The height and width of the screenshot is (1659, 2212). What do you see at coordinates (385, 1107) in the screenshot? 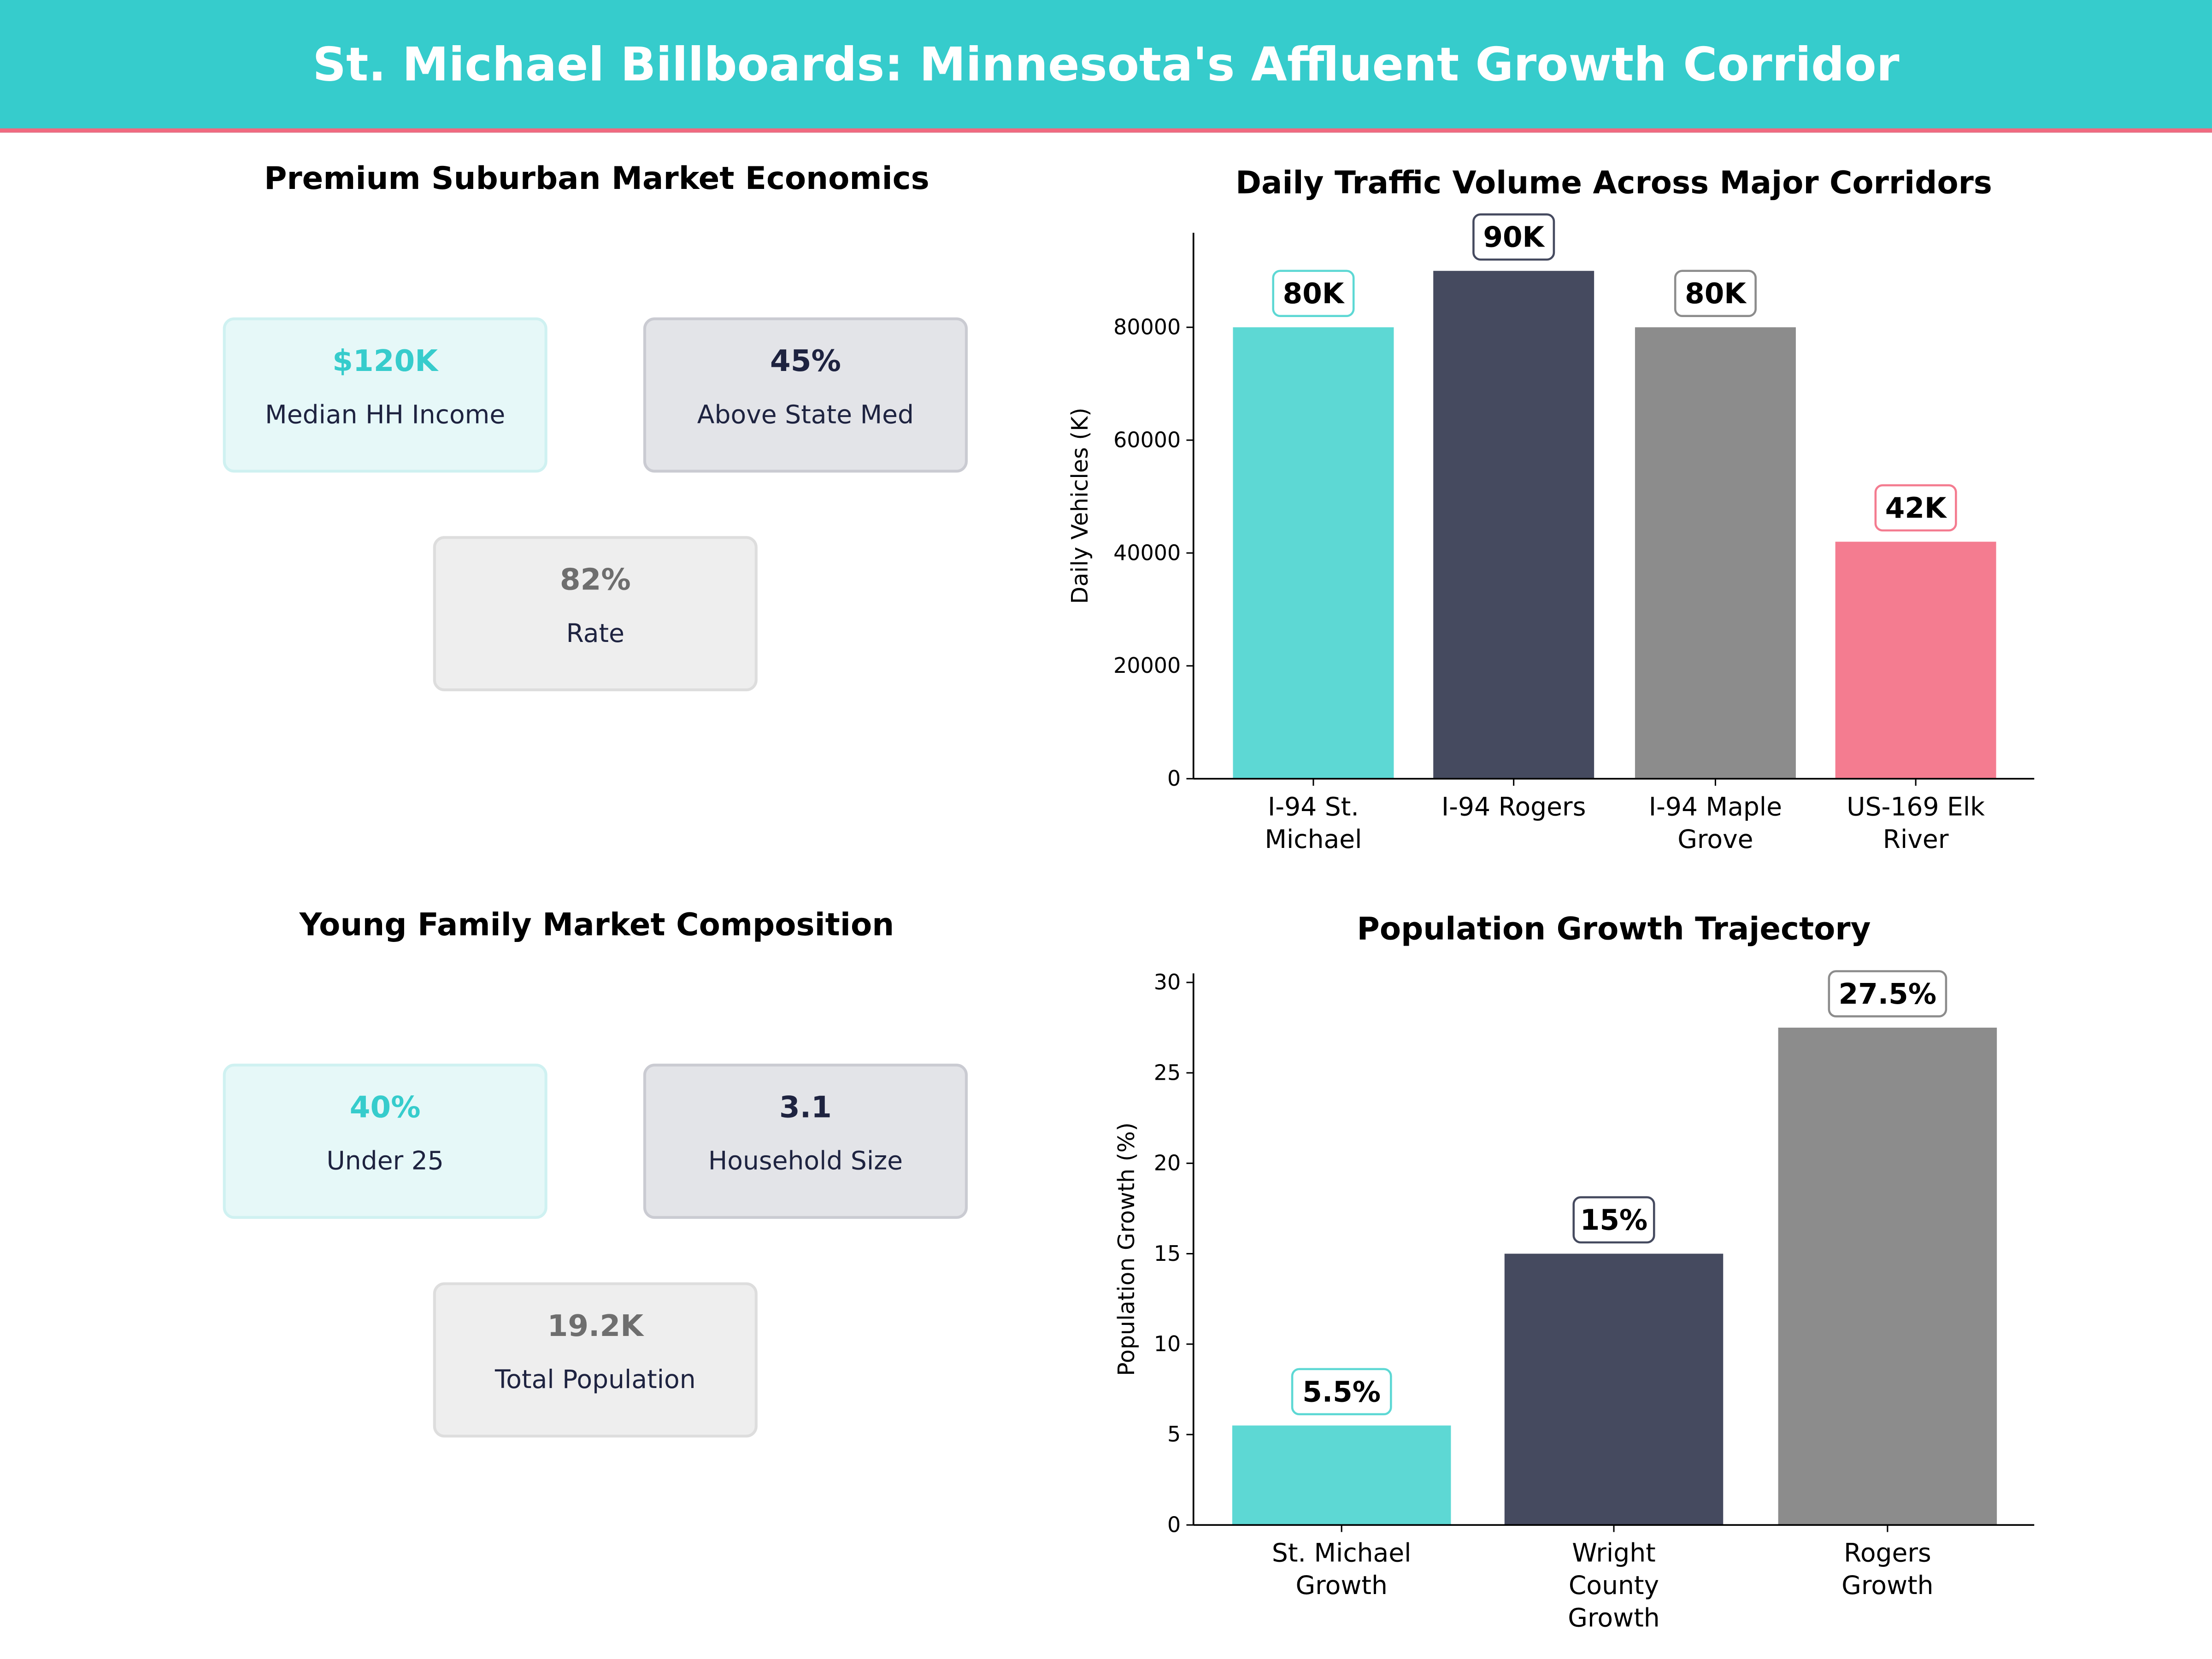
I see `kpi-value: 40%` at bounding box center [385, 1107].